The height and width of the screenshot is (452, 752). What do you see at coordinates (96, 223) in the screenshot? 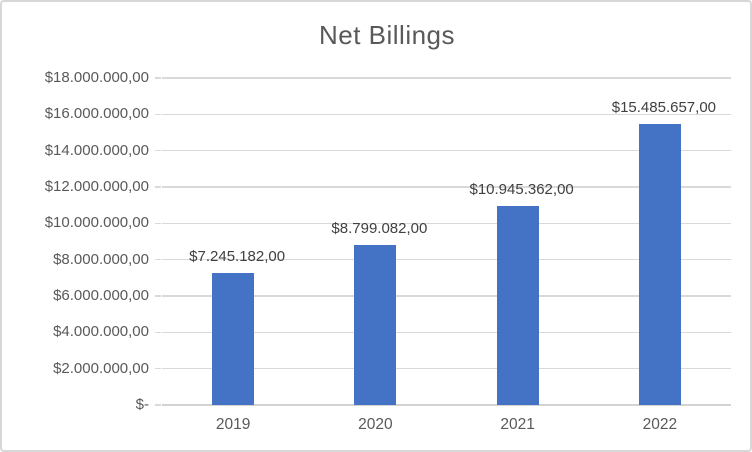
I see `y-tick-label: $10.000.000,00` at bounding box center [96, 223].